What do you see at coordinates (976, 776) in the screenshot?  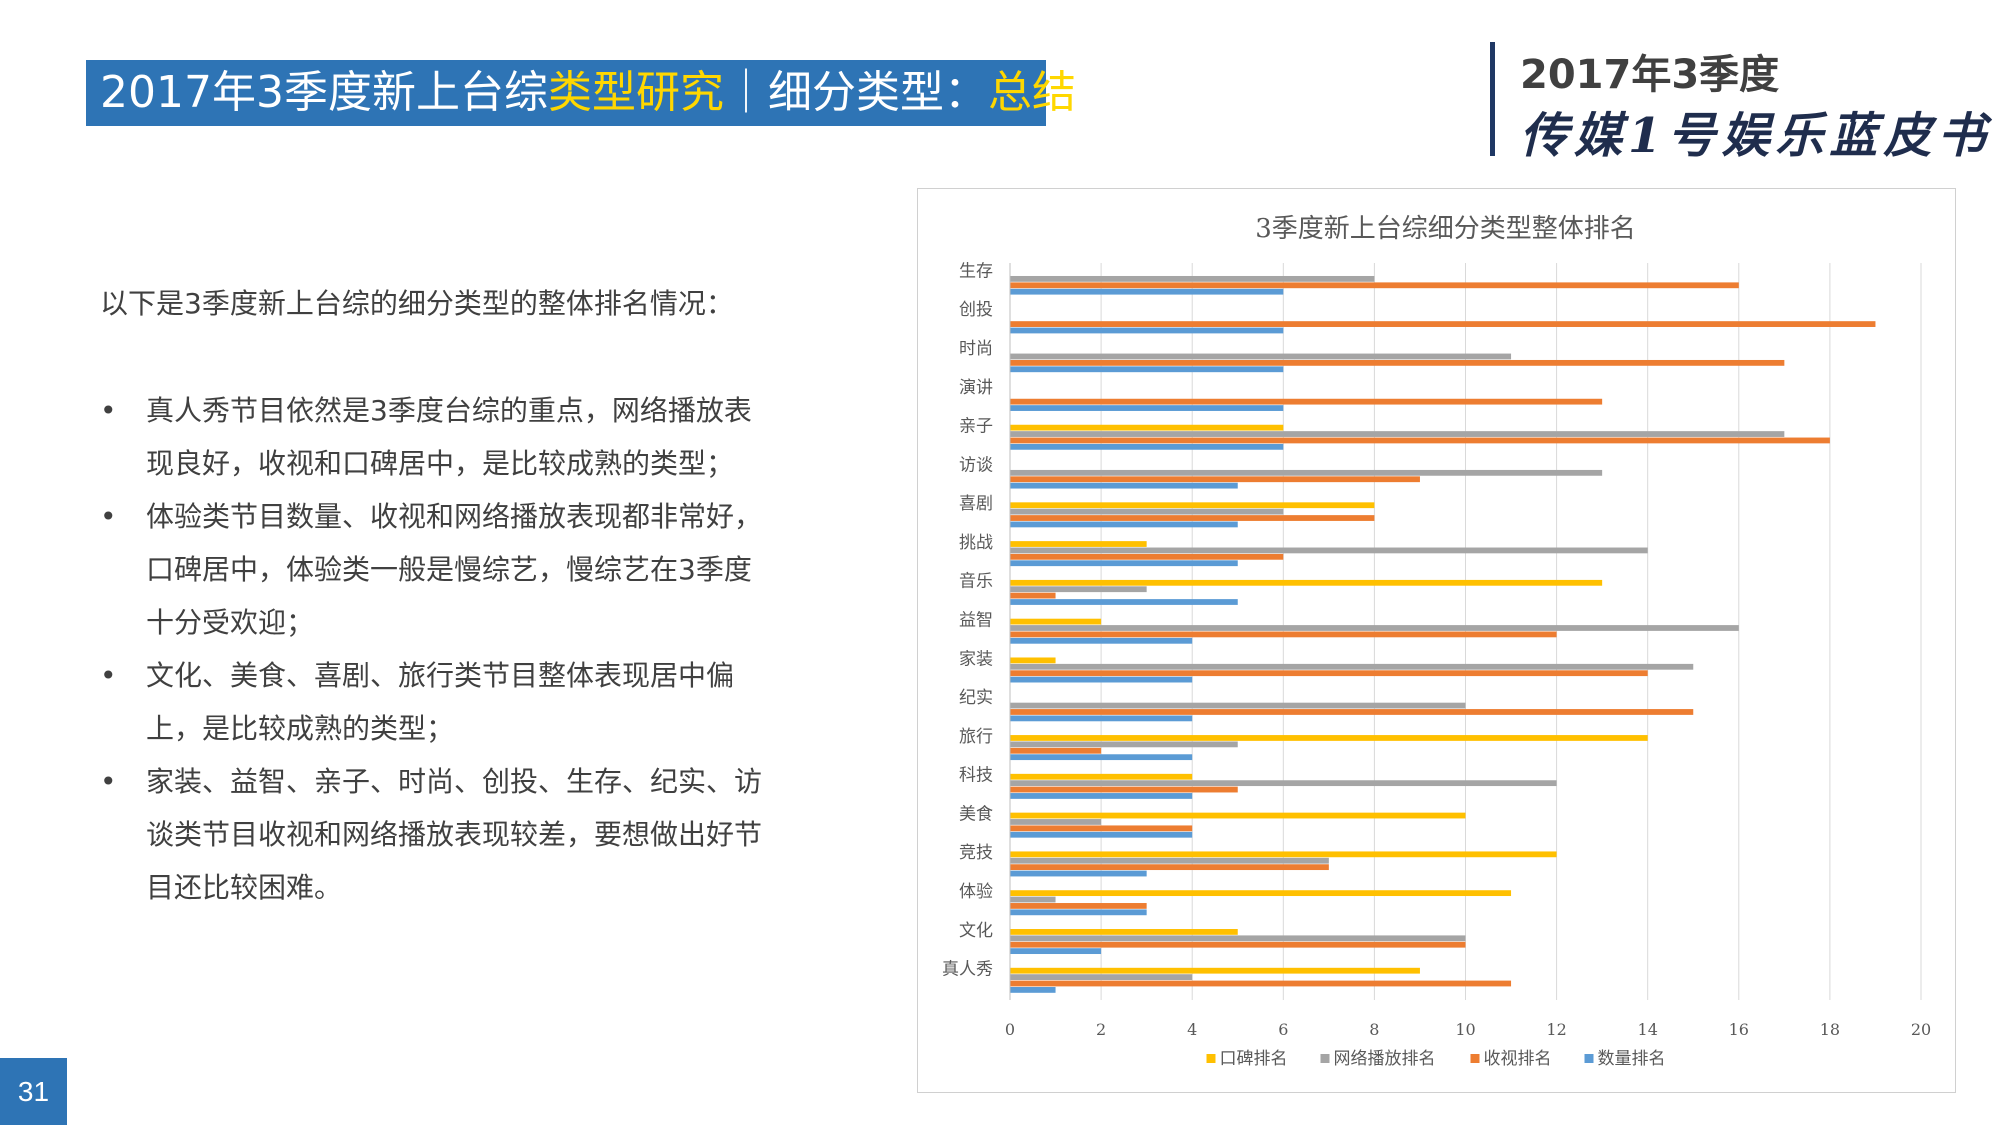 I see `category-label: 科技` at bounding box center [976, 776].